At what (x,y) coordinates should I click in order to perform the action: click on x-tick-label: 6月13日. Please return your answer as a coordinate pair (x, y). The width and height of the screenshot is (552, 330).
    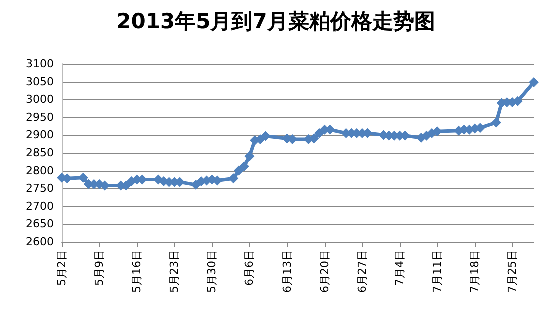
    Looking at the image, I should click on (287, 271).